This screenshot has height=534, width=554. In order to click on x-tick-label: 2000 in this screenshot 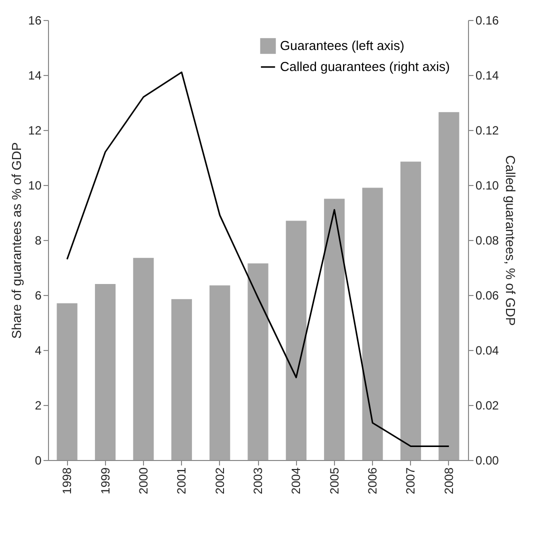, I will do `click(143, 480)`.